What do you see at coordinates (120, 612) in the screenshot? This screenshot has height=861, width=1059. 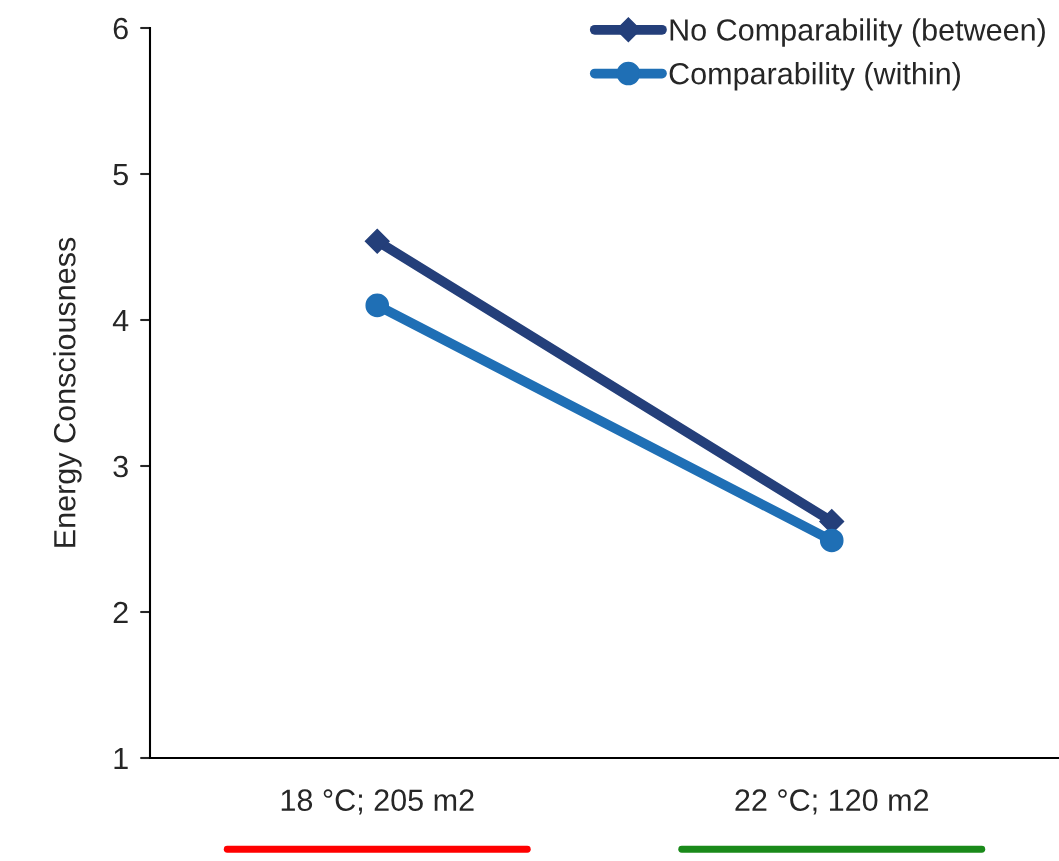 I see `y-tick-label: 2` at bounding box center [120, 612].